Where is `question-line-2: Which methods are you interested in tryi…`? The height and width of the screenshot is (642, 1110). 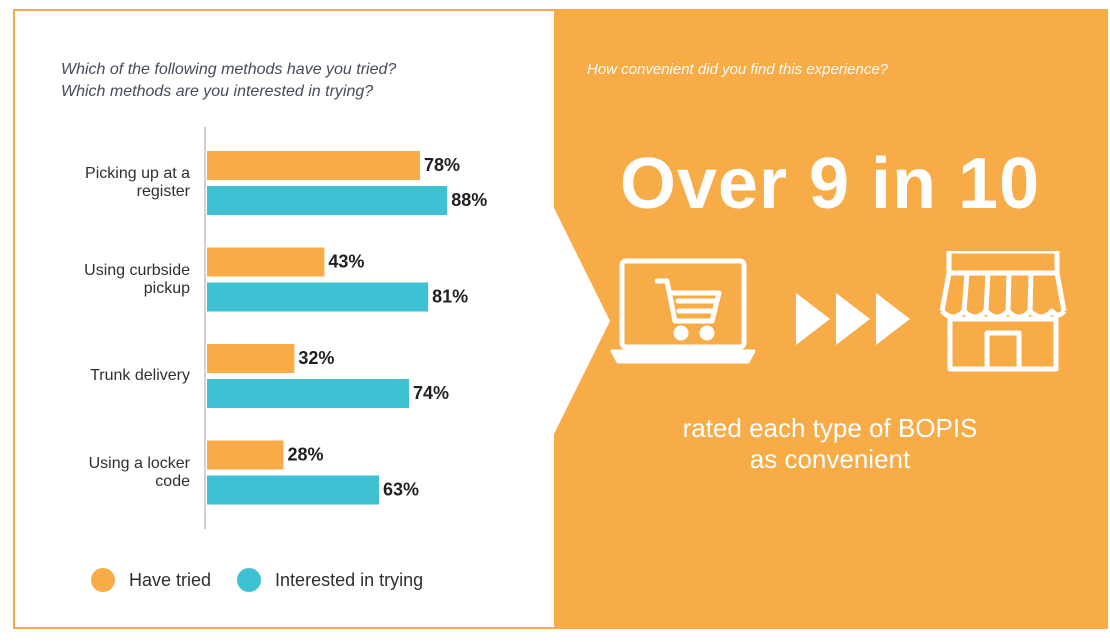
question-line-2: Which methods are you interested in tryi… is located at coordinates (217, 91).